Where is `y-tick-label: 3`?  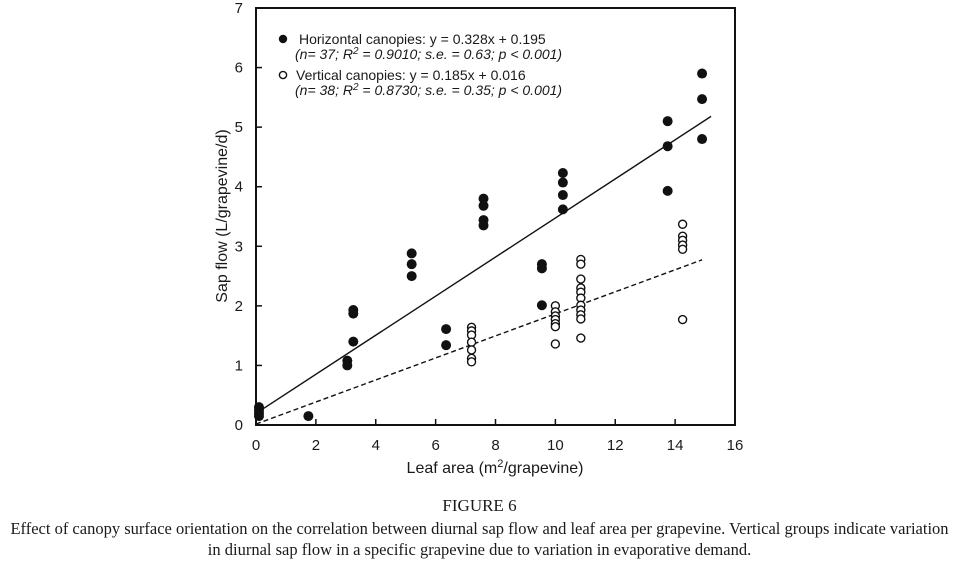
y-tick-label: 3 is located at coordinates (239, 246).